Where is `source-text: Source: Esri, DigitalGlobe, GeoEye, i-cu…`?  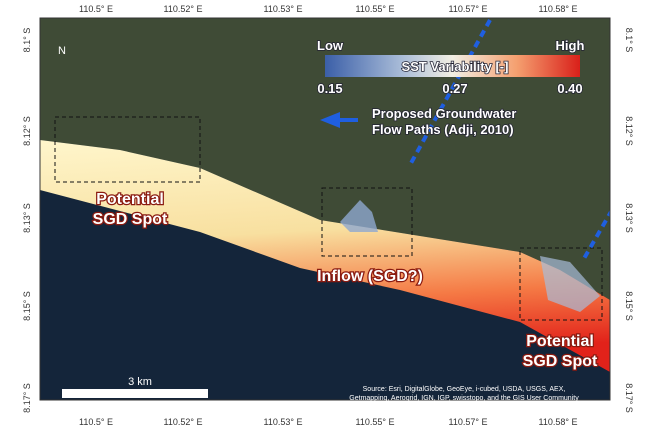 source-text: Source: Esri, DigitalGlobe, GeoEye, i-cu… is located at coordinates (464, 389).